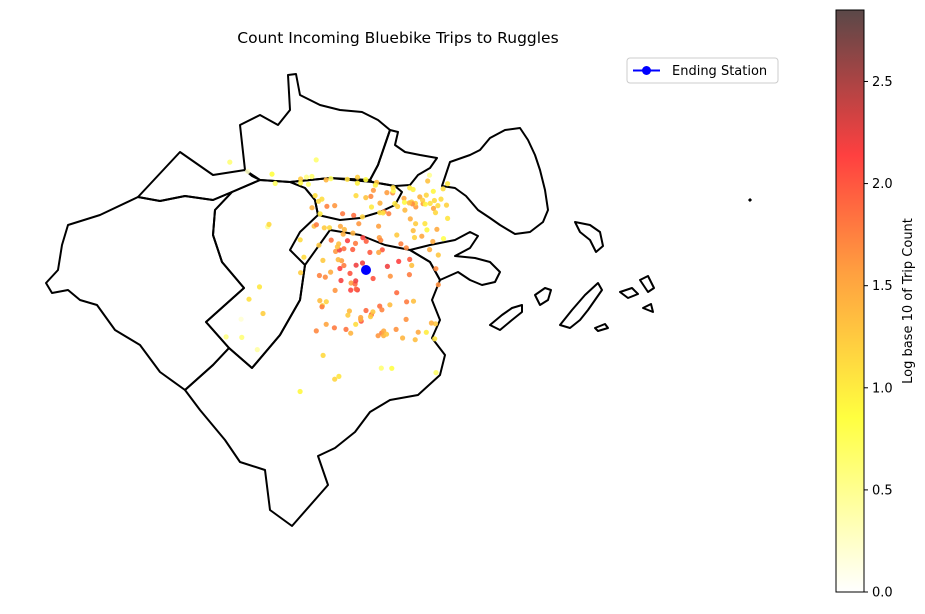  What do you see at coordinates (882, 593) in the screenshot?
I see `colorbar-tick-label: 0.0` at bounding box center [882, 593].